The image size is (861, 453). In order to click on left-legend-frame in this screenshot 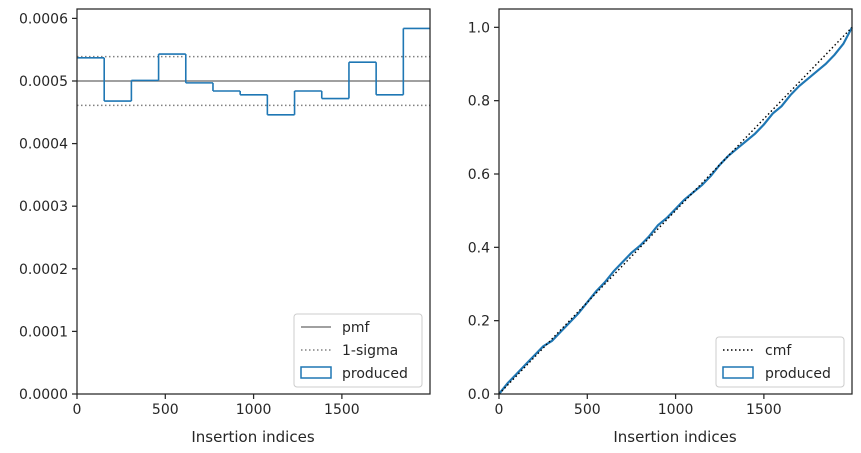, I will do `click(358, 350)`.